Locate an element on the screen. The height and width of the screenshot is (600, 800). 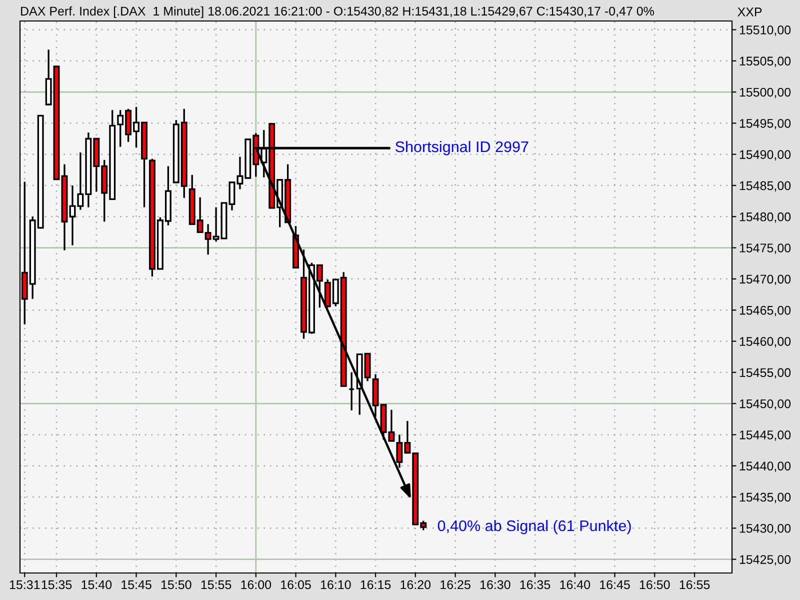
y-tick-label: 15460,00 is located at coordinates (765, 342).